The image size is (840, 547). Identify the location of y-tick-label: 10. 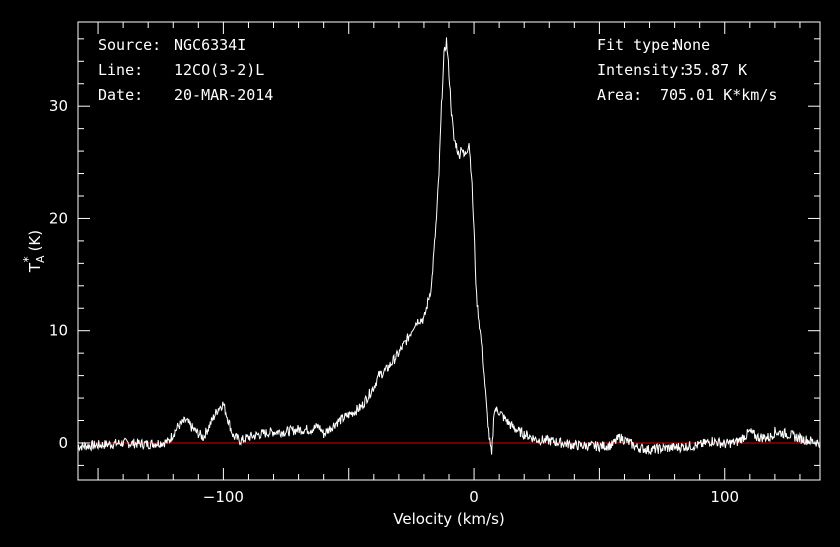
(58, 331).